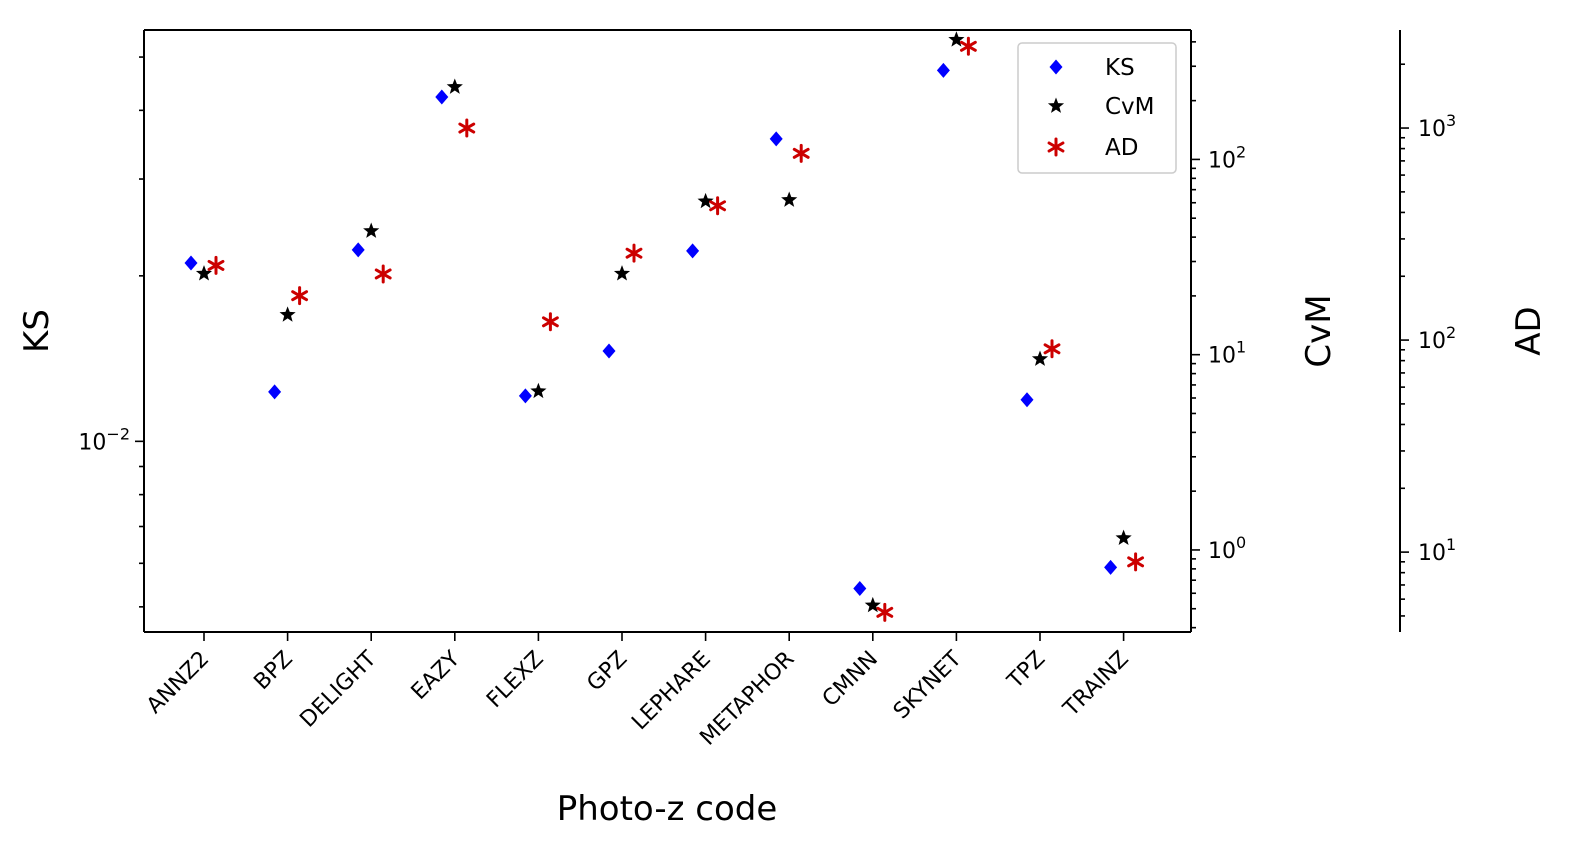 Image resolution: width=1572 pixels, height=851 pixels. Describe the element at coordinates (515, 680) in the screenshot. I see `x-tick-label: FLEXZ` at that location.